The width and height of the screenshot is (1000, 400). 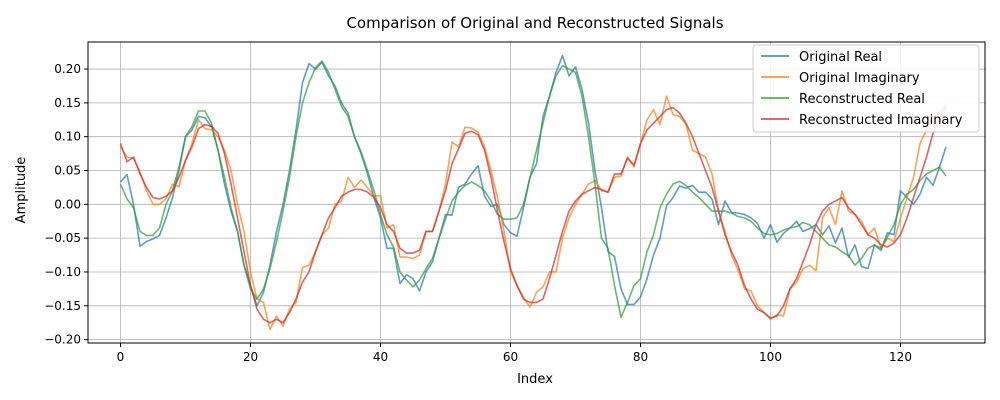 What do you see at coordinates (881, 120) in the screenshot?
I see `legend-label-reconstructed-imaginary: Reconstructed Imaginary` at bounding box center [881, 120].